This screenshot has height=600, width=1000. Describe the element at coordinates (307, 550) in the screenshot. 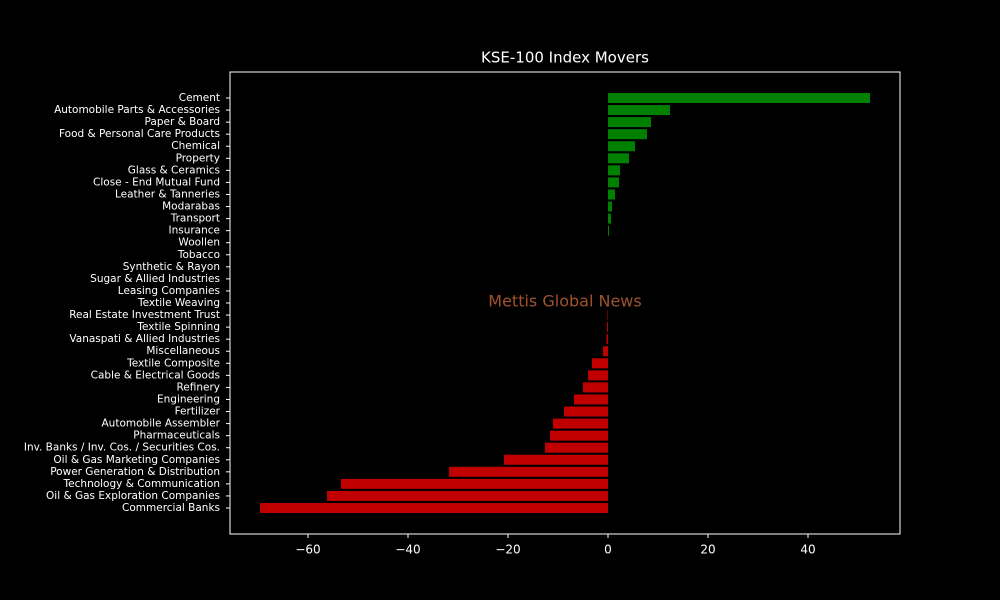

I see `x-tick-label: −60` at that location.